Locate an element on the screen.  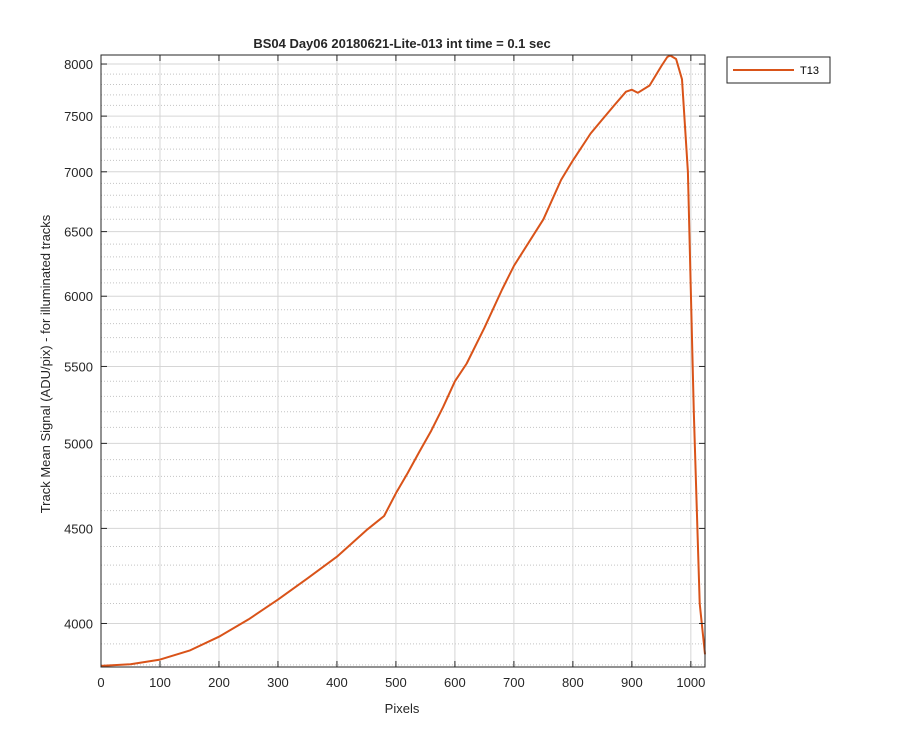
y-tick-label: 4000 is located at coordinates (78, 623).